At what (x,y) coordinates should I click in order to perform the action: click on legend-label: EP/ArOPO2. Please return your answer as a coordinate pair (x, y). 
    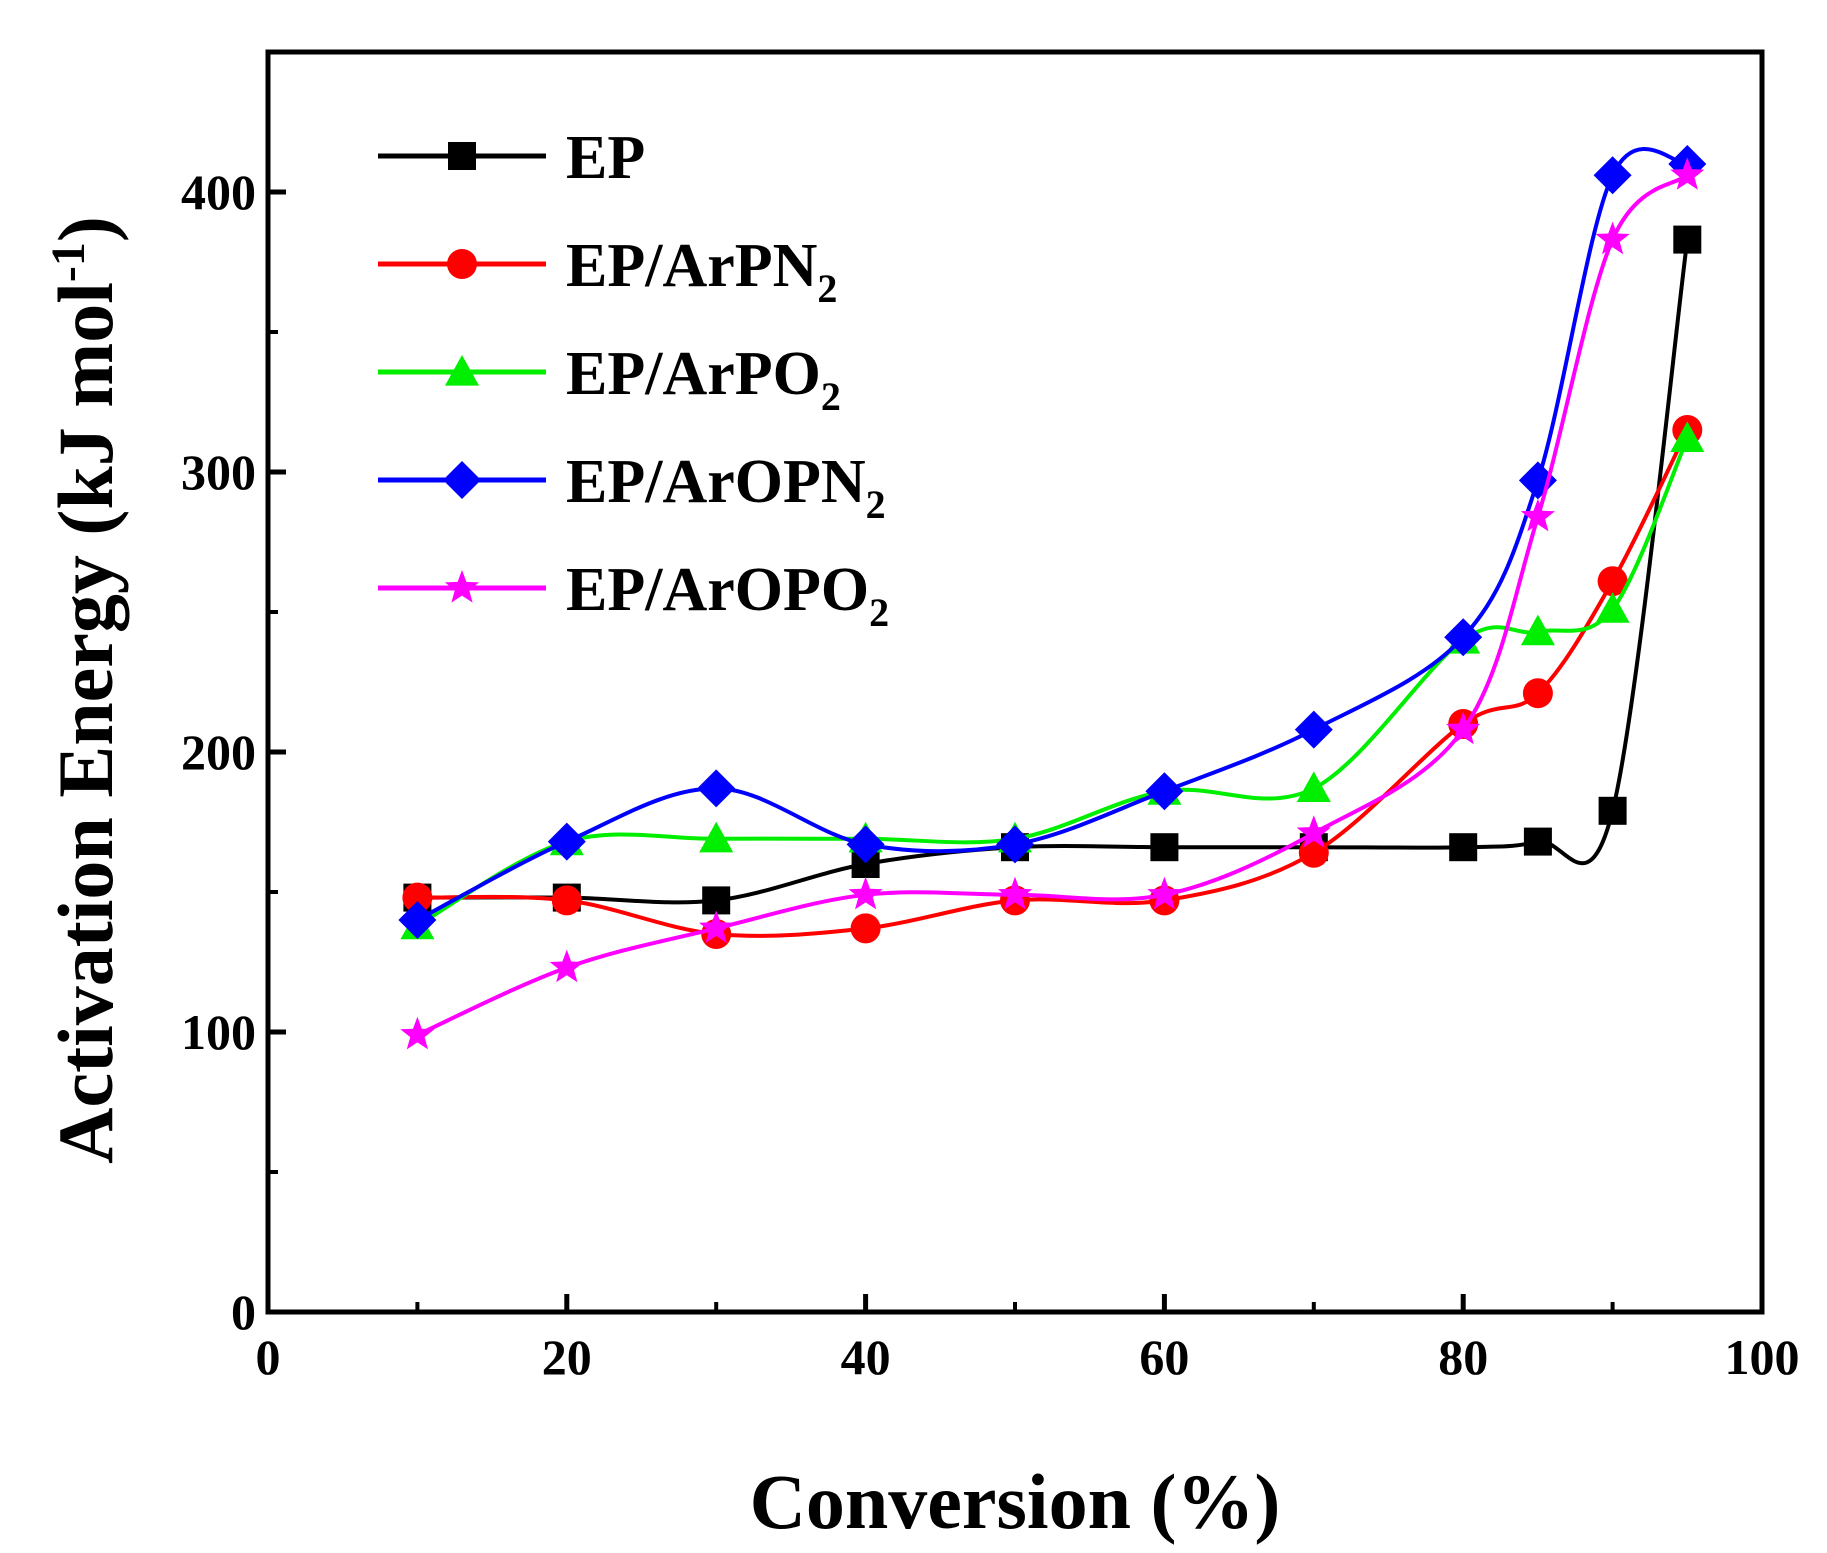
    Looking at the image, I should click on (727, 595).